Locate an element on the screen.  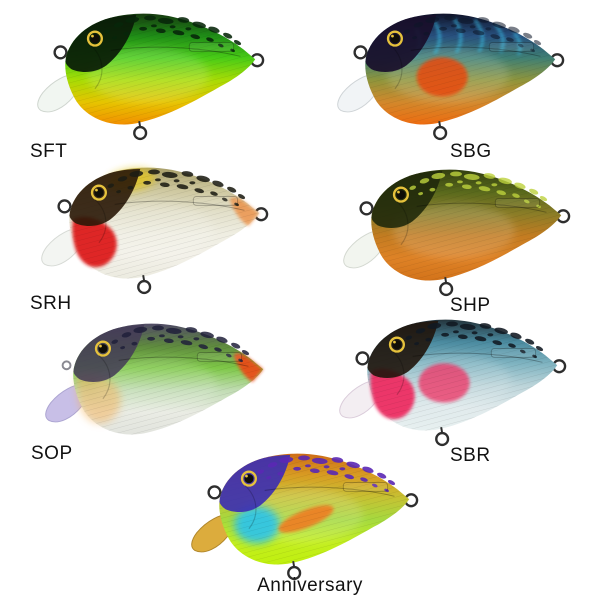
lure-image-anniversary is located at coordinates (305, 517).